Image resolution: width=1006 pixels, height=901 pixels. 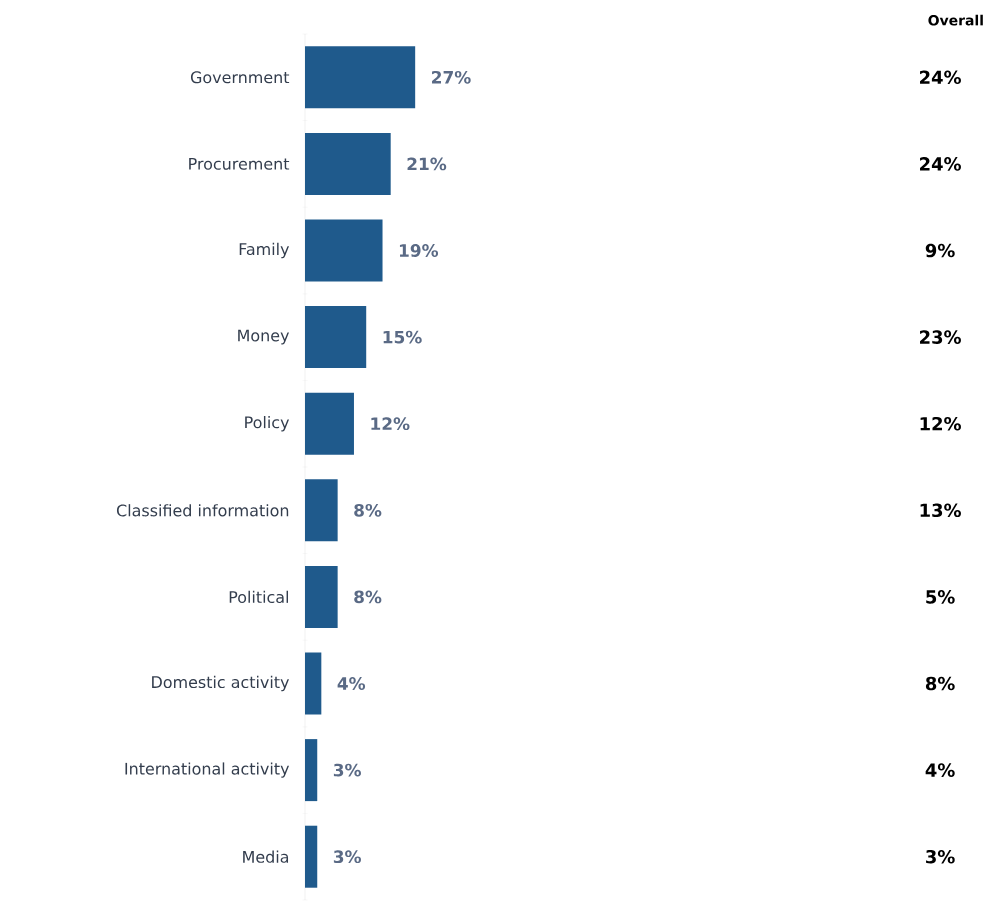 What do you see at coordinates (940, 856) in the screenshot?
I see `text: 3%` at bounding box center [940, 856].